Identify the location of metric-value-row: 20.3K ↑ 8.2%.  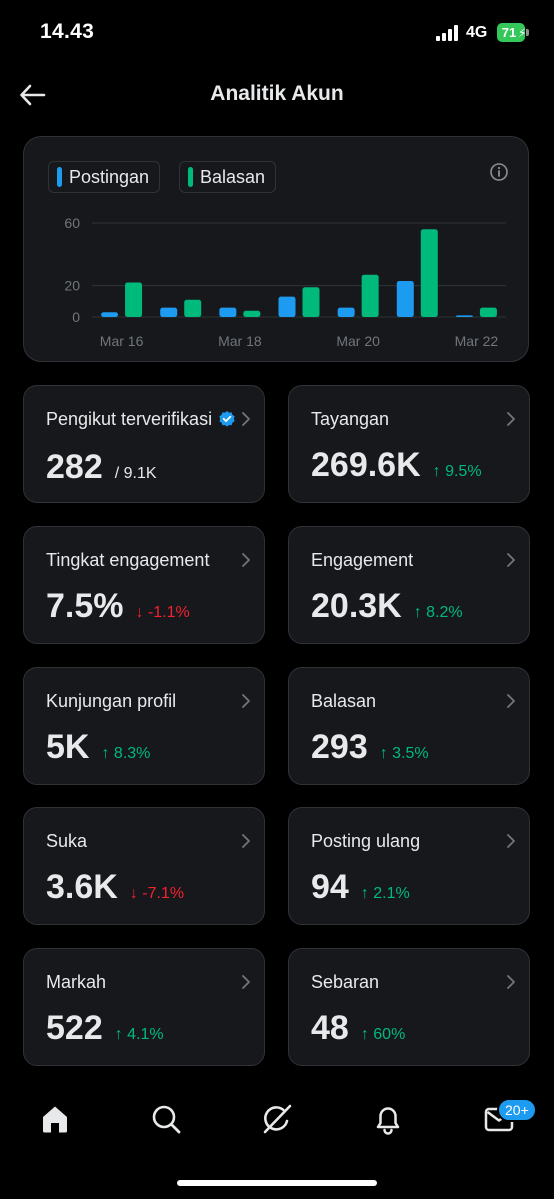
(387, 606).